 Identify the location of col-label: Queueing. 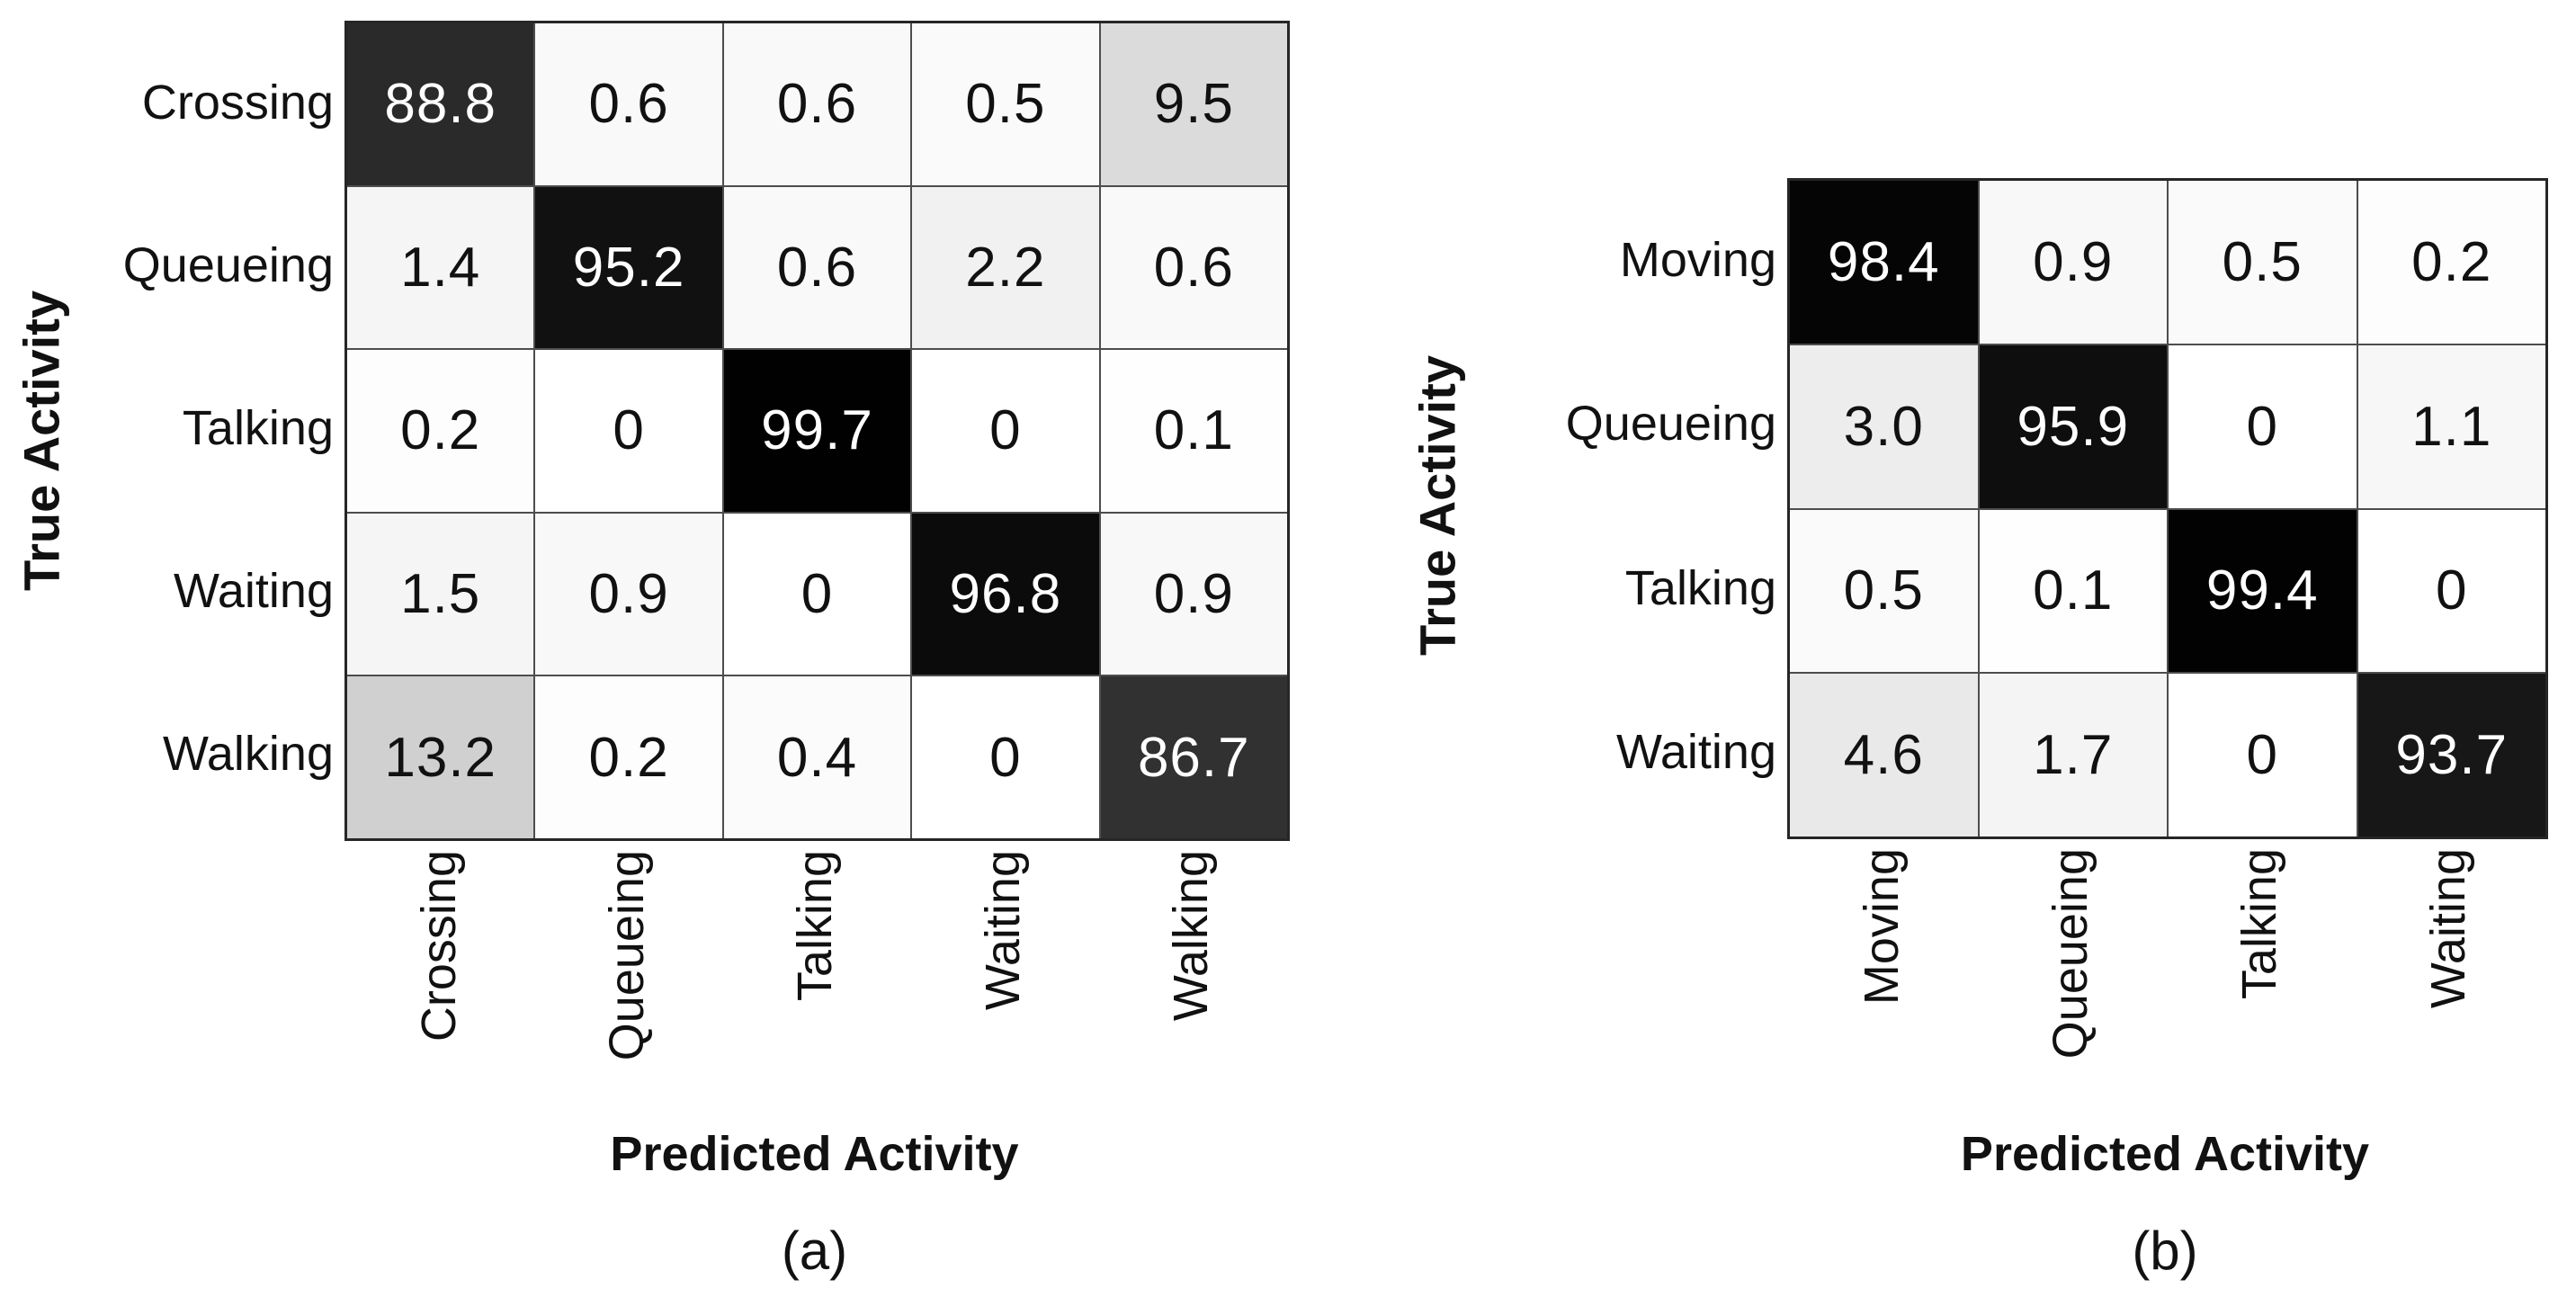
(2070, 954).